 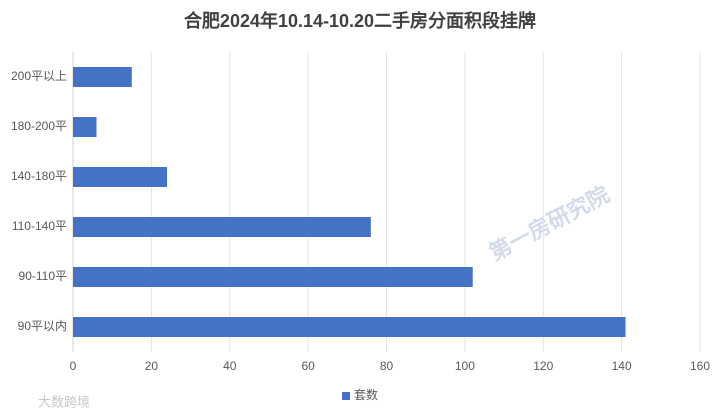 I want to click on x-tick-label: 120, so click(x=543, y=366).